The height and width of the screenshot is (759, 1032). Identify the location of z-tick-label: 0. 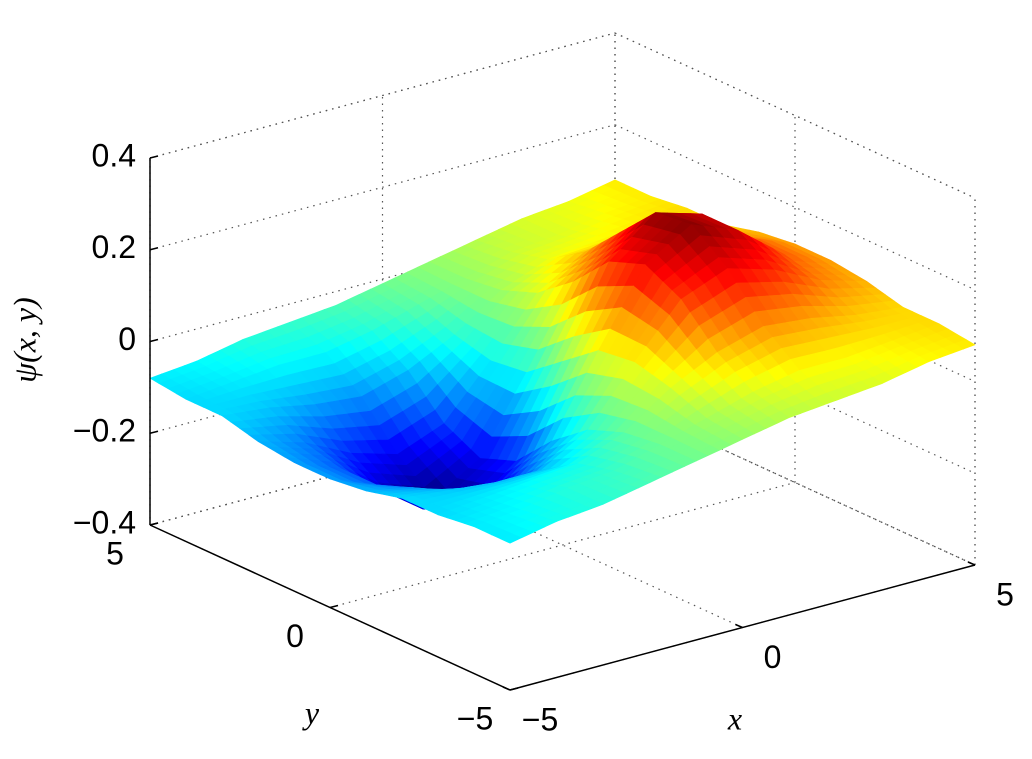
(127, 339).